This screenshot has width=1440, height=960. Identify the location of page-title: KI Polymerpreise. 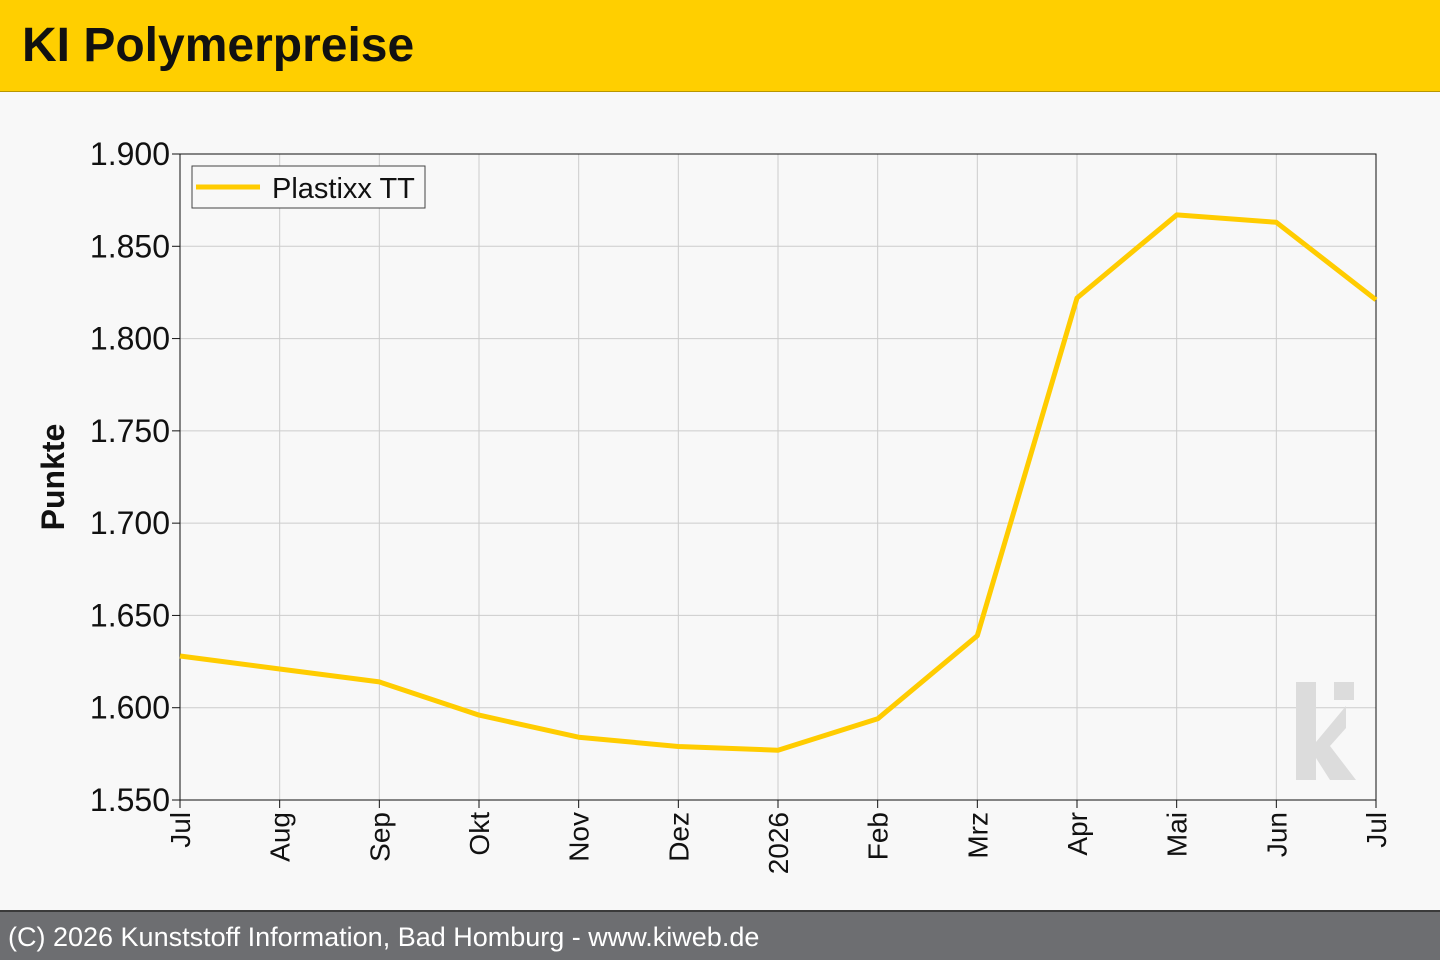
(218, 45).